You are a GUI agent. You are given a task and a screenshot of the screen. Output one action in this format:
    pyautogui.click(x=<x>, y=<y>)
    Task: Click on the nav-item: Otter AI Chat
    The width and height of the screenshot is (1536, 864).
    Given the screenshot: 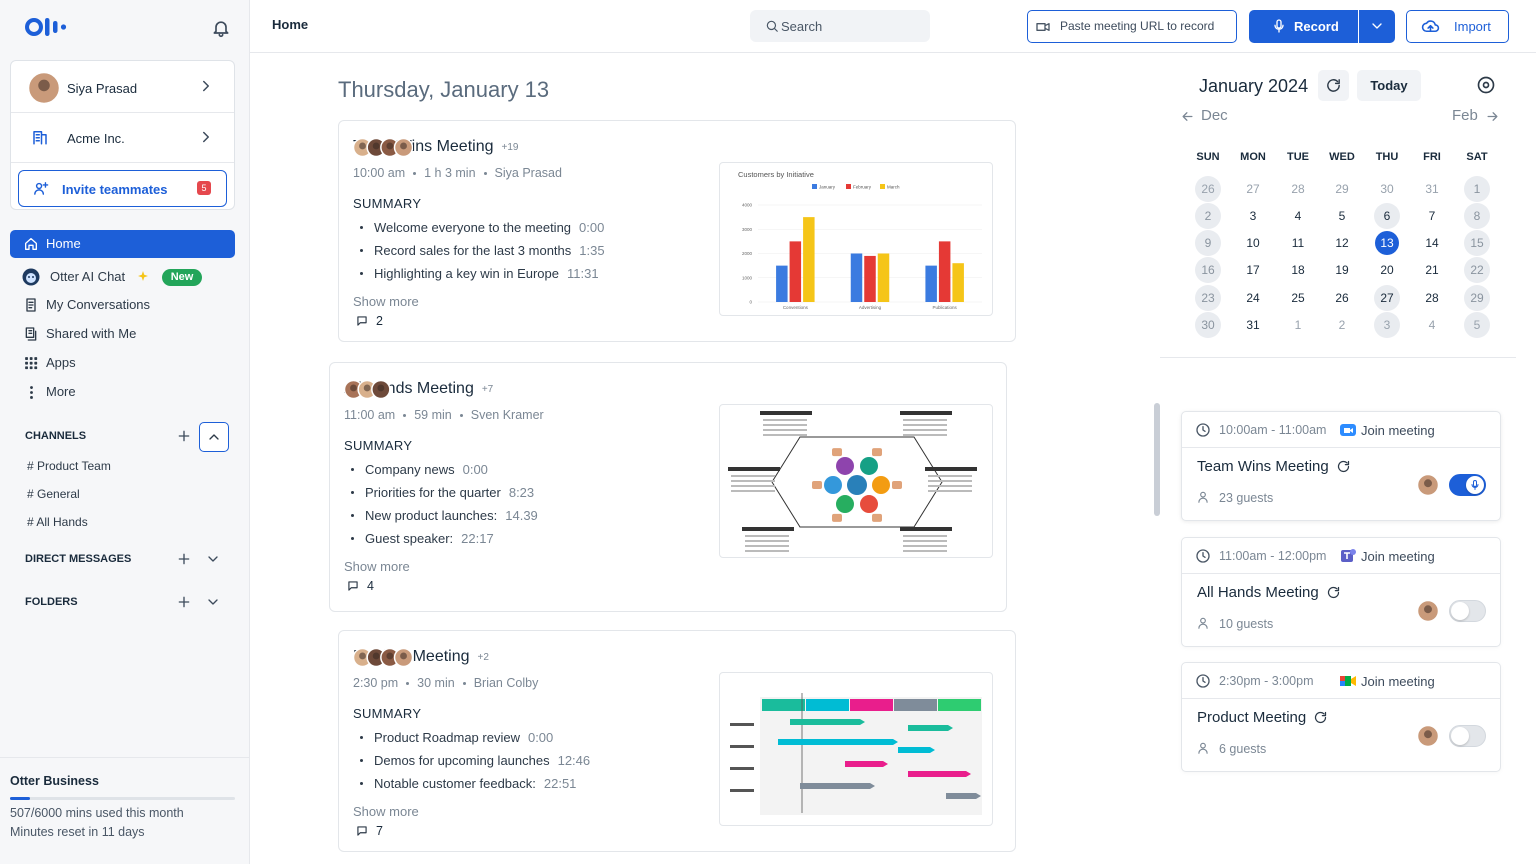 What is the action you would take?
    pyautogui.click(x=88, y=276)
    